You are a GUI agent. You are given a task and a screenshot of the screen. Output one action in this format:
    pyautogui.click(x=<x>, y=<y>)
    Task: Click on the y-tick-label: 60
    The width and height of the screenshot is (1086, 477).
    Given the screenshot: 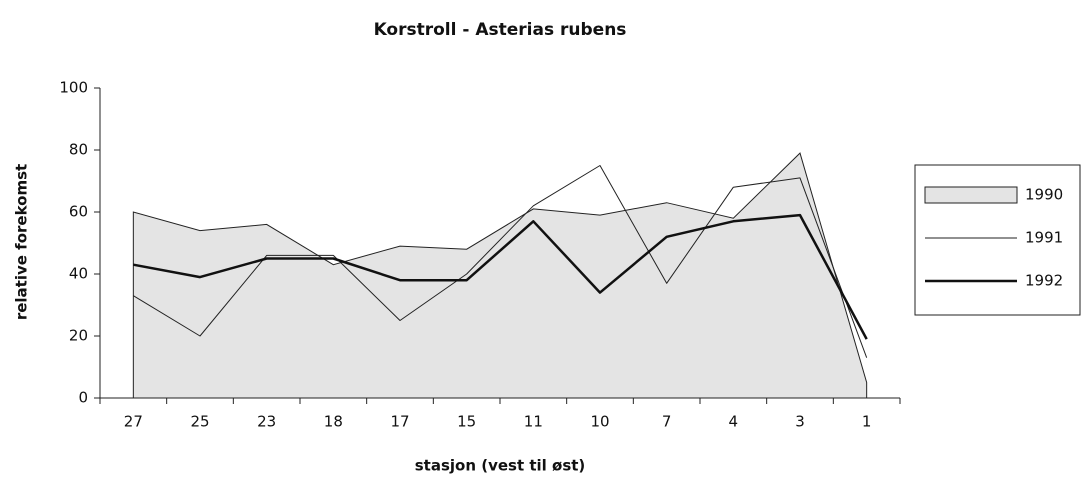 What is the action you would take?
    pyautogui.click(x=78, y=212)
    